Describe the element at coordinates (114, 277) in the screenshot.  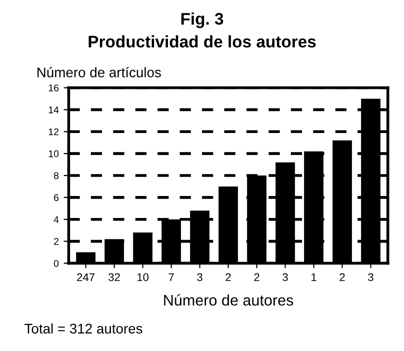
I see `x-tick-label: 32` at that location.